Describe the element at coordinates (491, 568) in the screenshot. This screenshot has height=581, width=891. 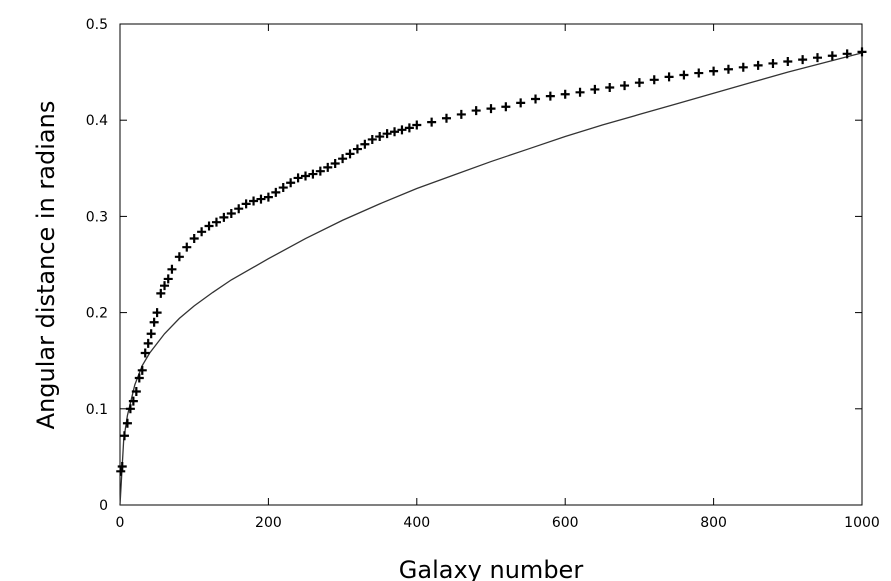
I see `x-axis-title: Galaxy number` at that location.